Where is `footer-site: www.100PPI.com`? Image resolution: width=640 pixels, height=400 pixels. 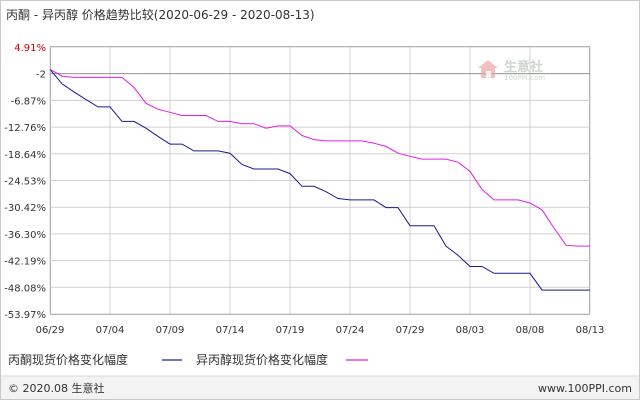 footer-site: www.100PPI.com is located at coordinates (585, 388).